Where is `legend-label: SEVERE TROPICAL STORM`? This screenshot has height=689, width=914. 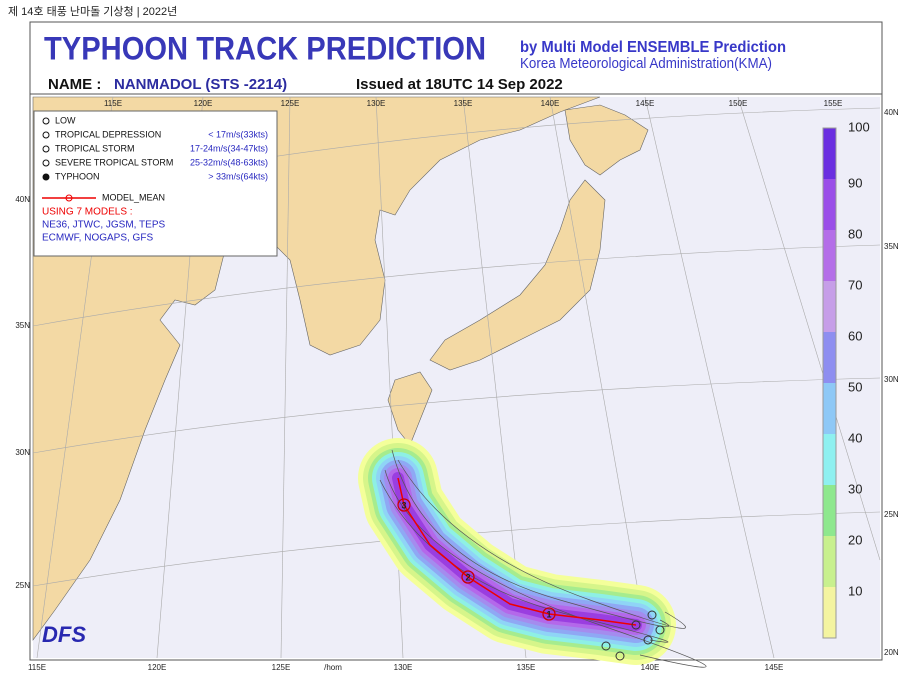
legend-label: SEVERE TROPICAL STORM is located at coordinates (114, 162).